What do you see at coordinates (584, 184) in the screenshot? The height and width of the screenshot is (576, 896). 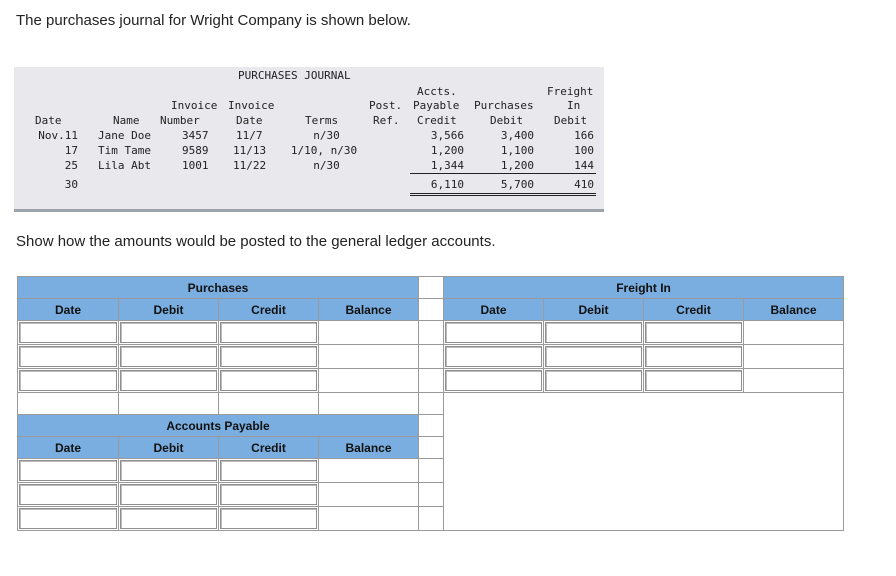 I see `total-freight-debit: 410` at bounding box center [584, 184].